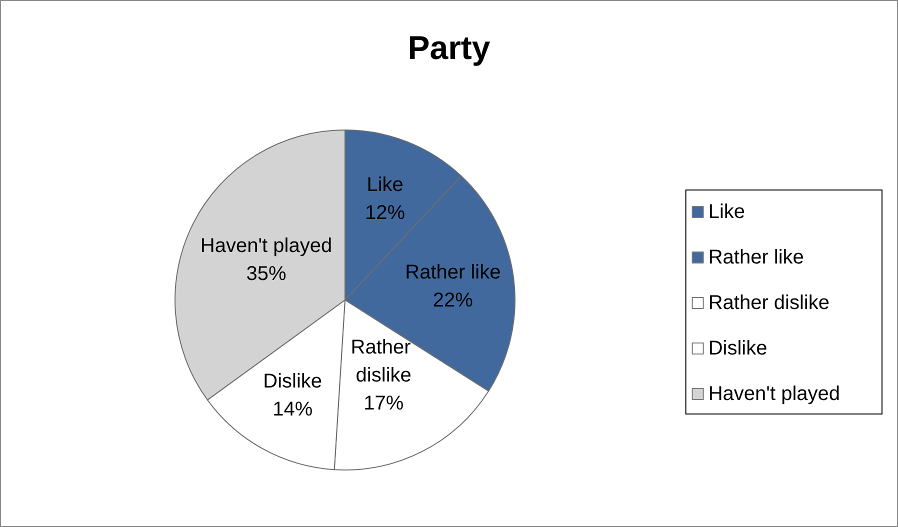  What do you see at coordinates (266, 273) in the screenshot?
I see `data-label: 35%` at bounding box center [266, 273].